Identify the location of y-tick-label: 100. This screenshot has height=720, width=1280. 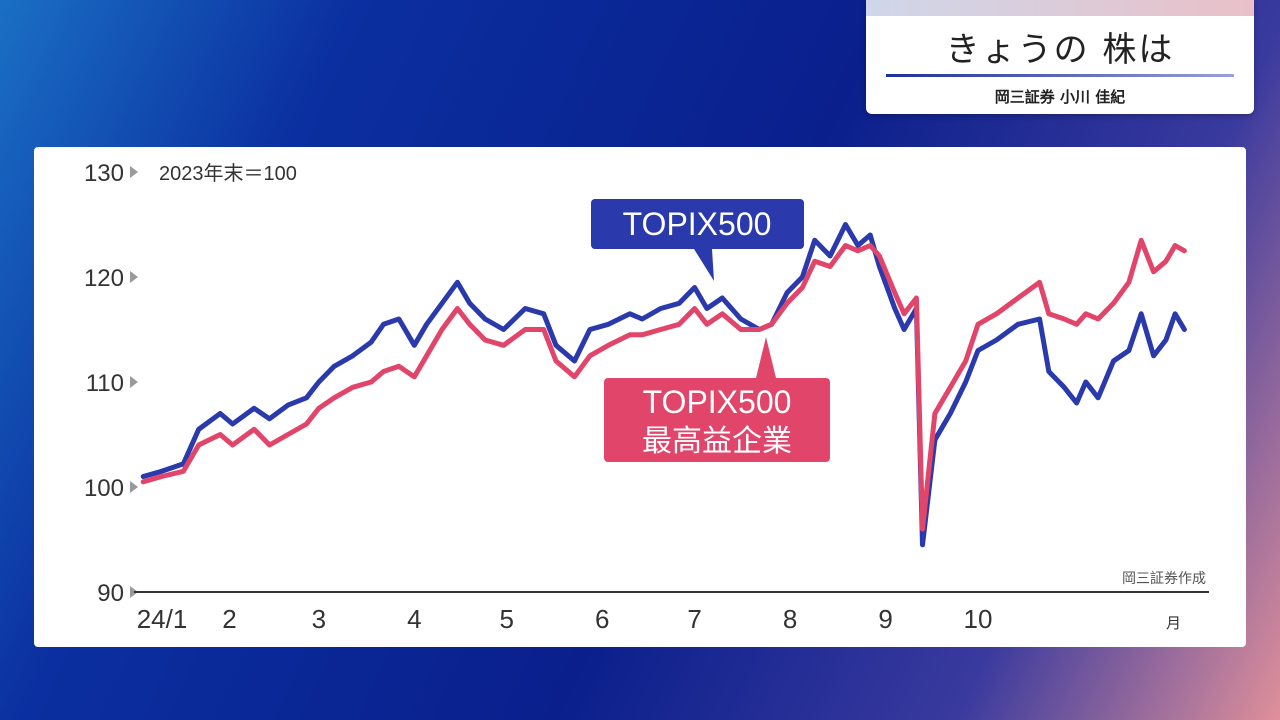
(104, 488).